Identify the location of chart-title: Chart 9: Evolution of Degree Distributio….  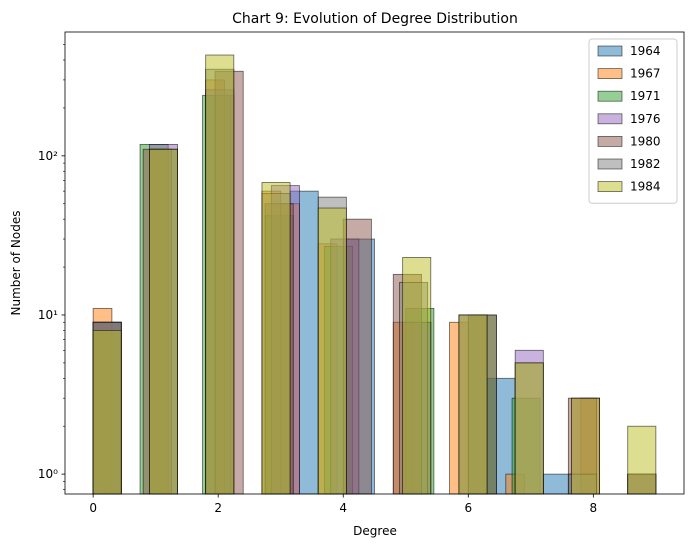
(375, 19).